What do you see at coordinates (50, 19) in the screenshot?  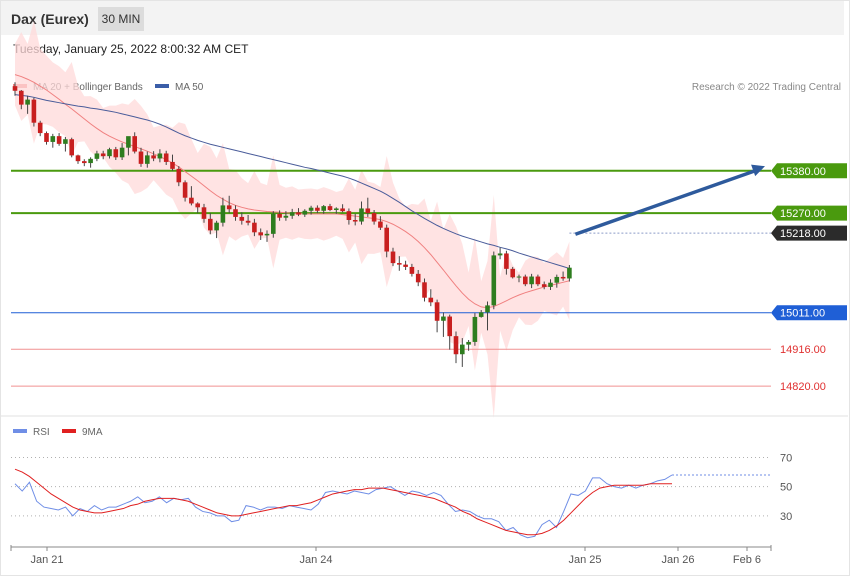 I see `instrument-title: Dax (Eurex)` at bounding box center [50, 19].